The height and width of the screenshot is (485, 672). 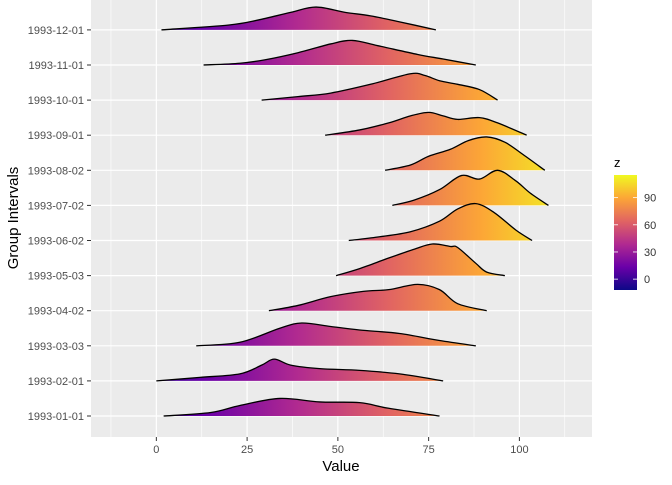 What do you see at coordinates (338, 450) in the screenshot?
I see `x-tick-label: 50` at bounding box center [338, 450].